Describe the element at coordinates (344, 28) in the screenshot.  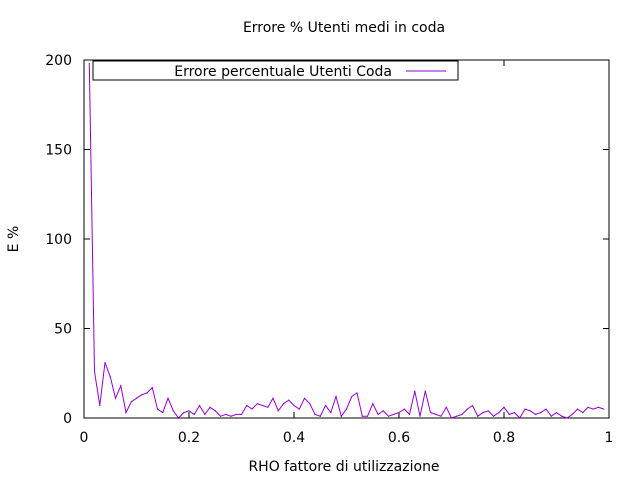
I see `chart-title: Errore % Utenti medi in coda` at that location.